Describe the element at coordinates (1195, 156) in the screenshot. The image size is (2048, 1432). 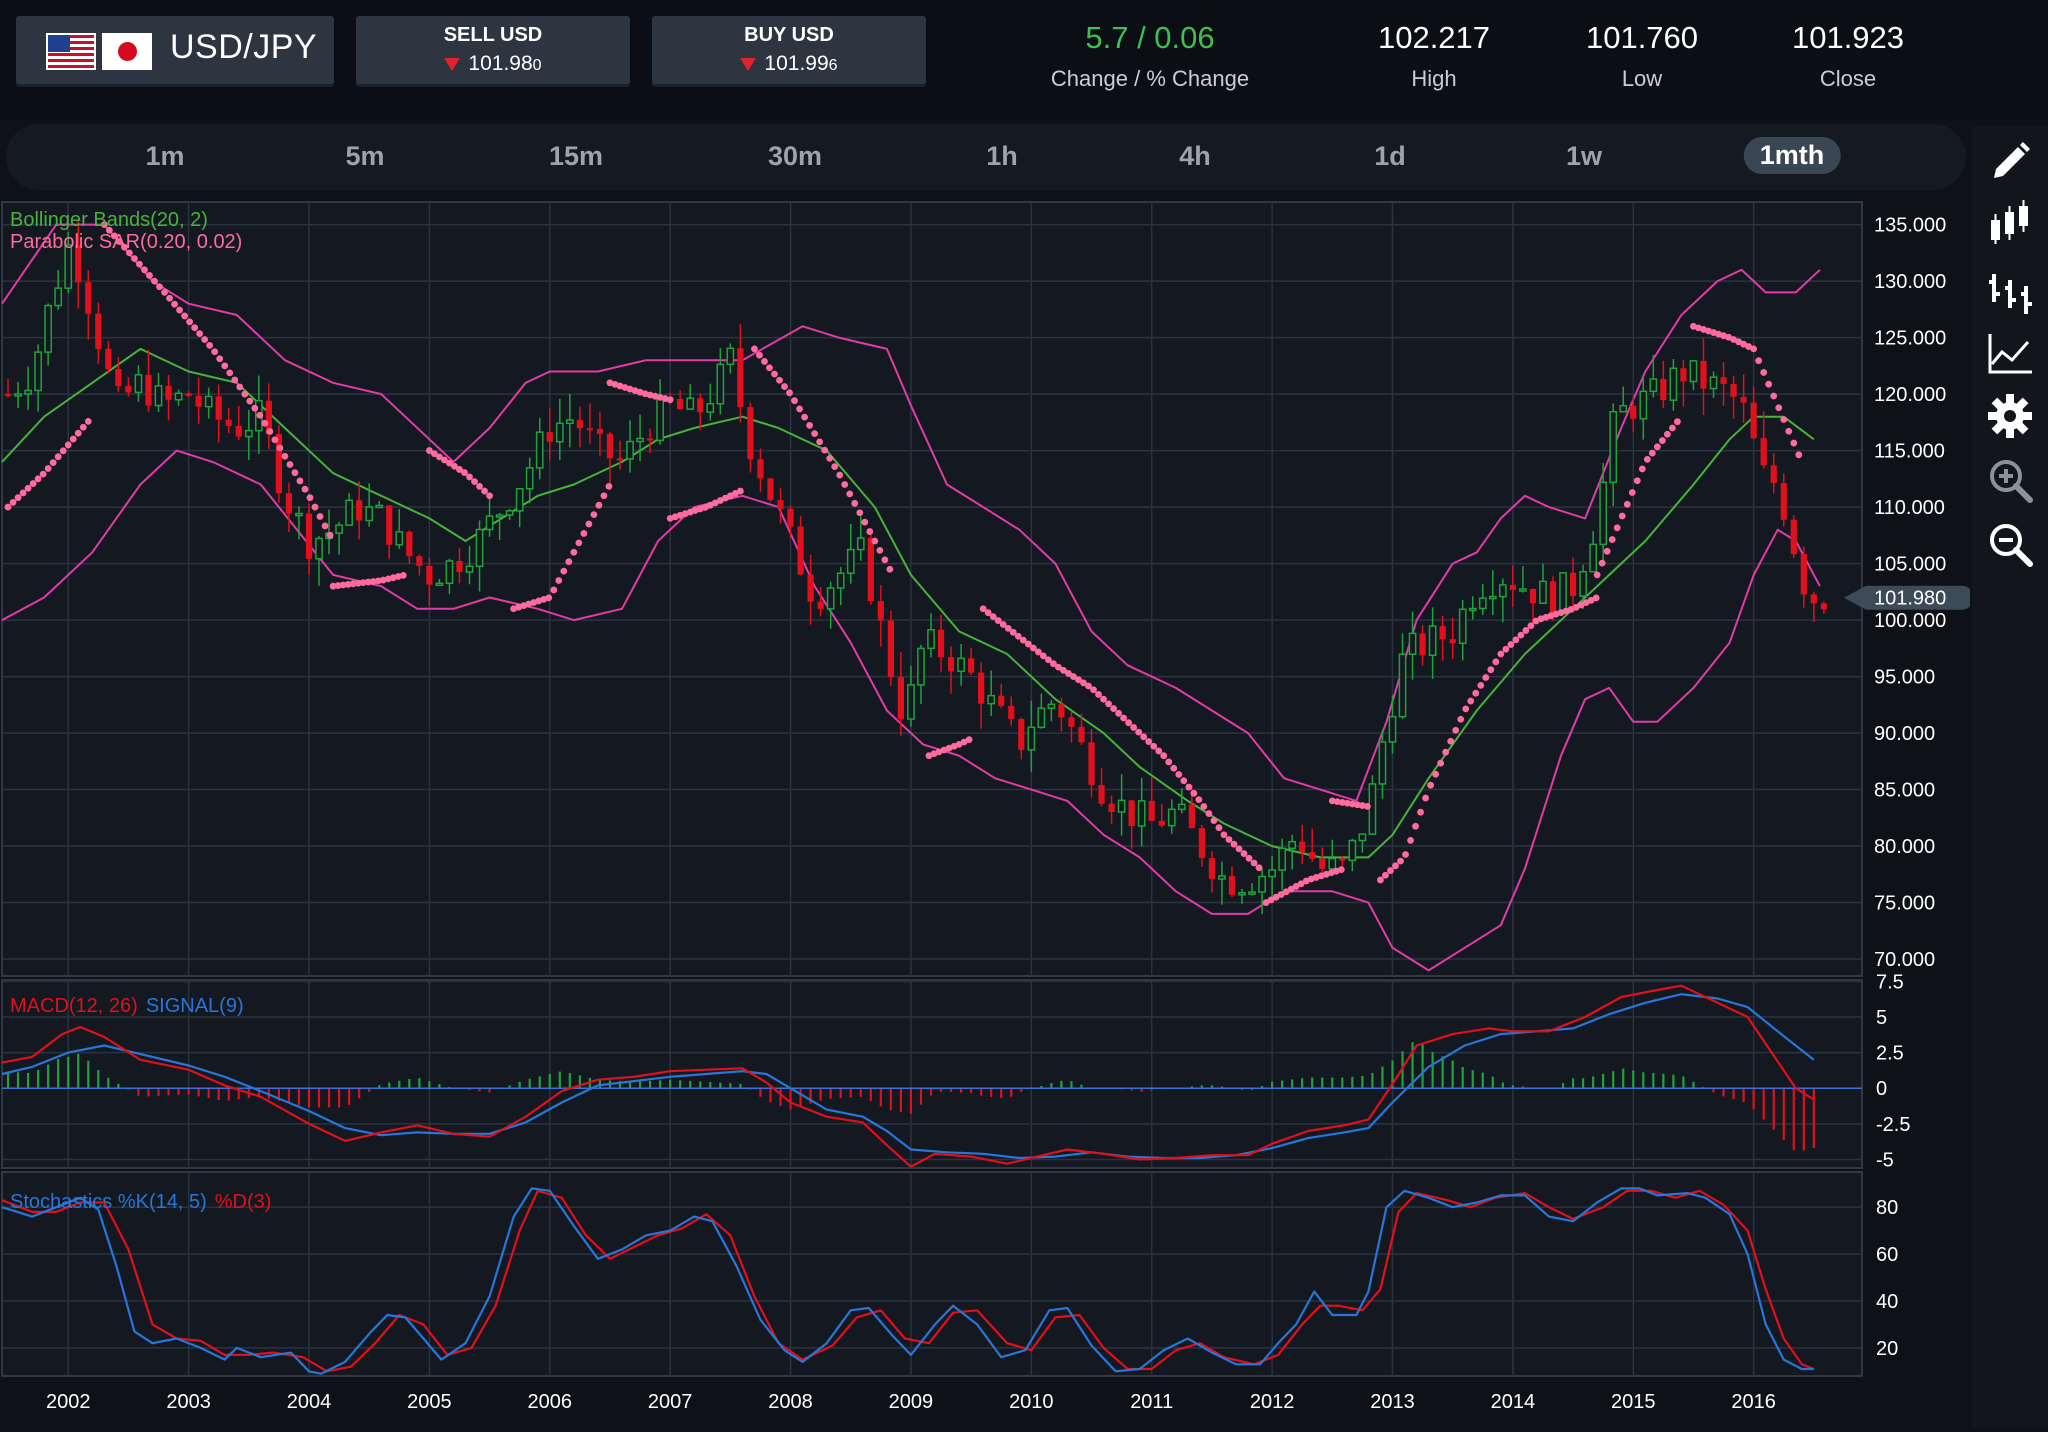
I see `timeframe-4h: 4h` at that location.